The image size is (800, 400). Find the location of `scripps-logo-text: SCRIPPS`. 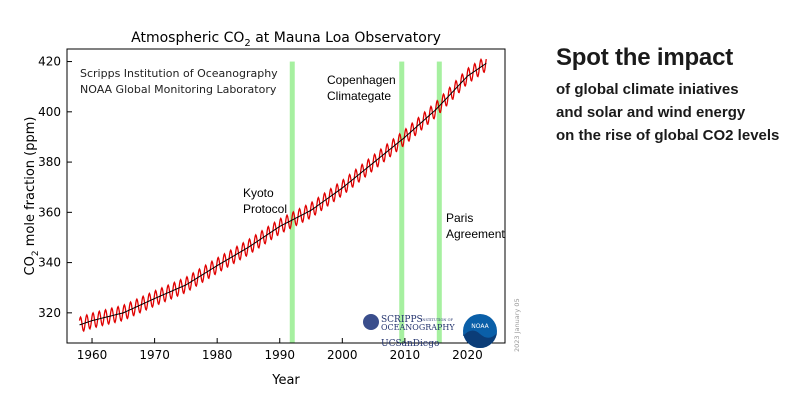

scripps-logo-text: SCRIPPS is located at coordinates (402, 320).